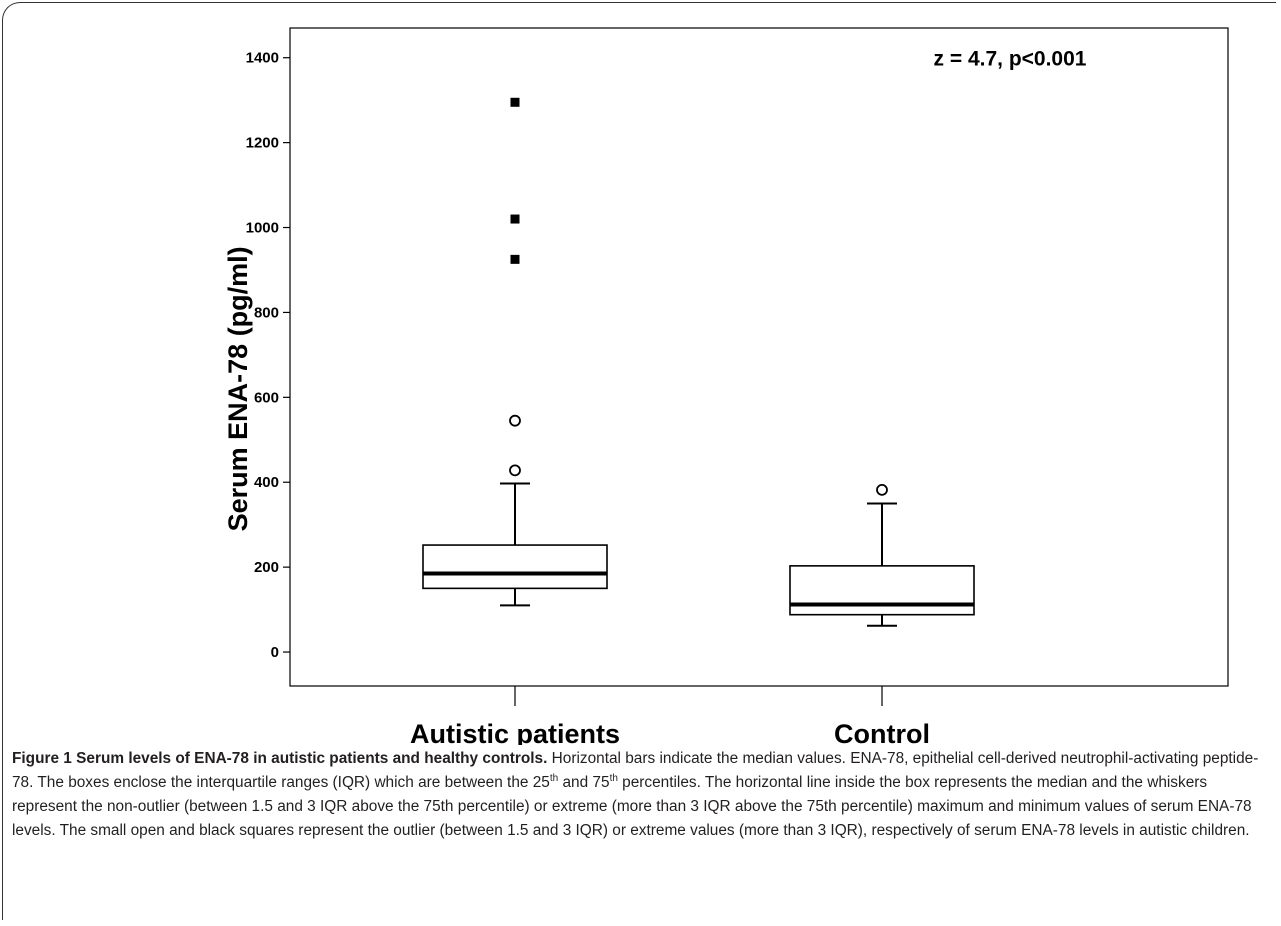  I want to click on y-tick-label: 800, so click(266, 312).